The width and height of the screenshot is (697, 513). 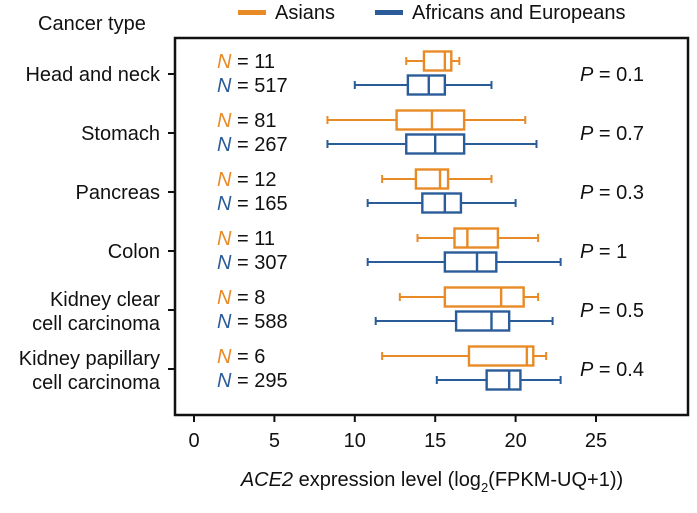 What do you see at coordinates (92, 24) in the screenshot?
I see `category-axis-title: Cancer type` at bounding box center [92, 24].